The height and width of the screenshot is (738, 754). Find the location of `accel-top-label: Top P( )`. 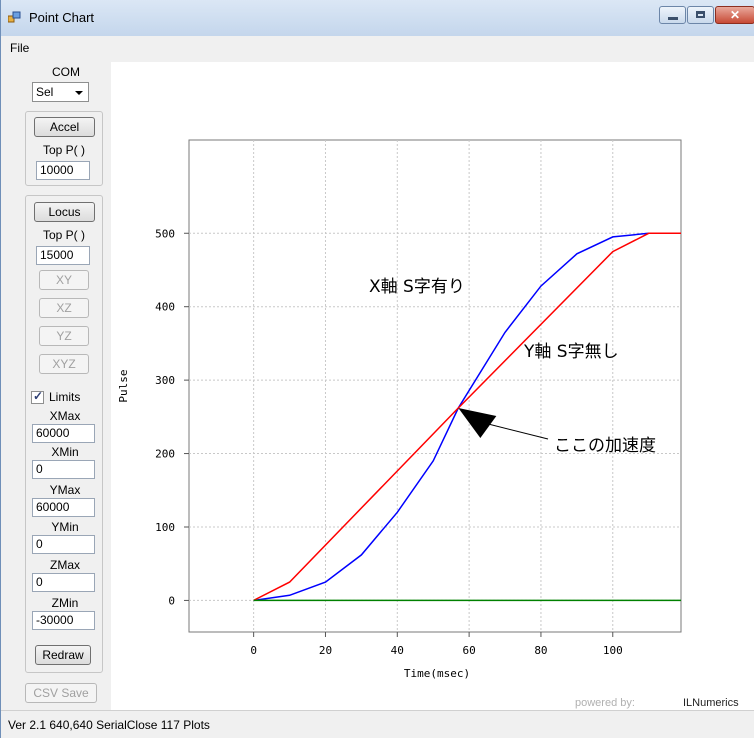

accel-top-label: Top P( ) is located at coordinates (63, 150).